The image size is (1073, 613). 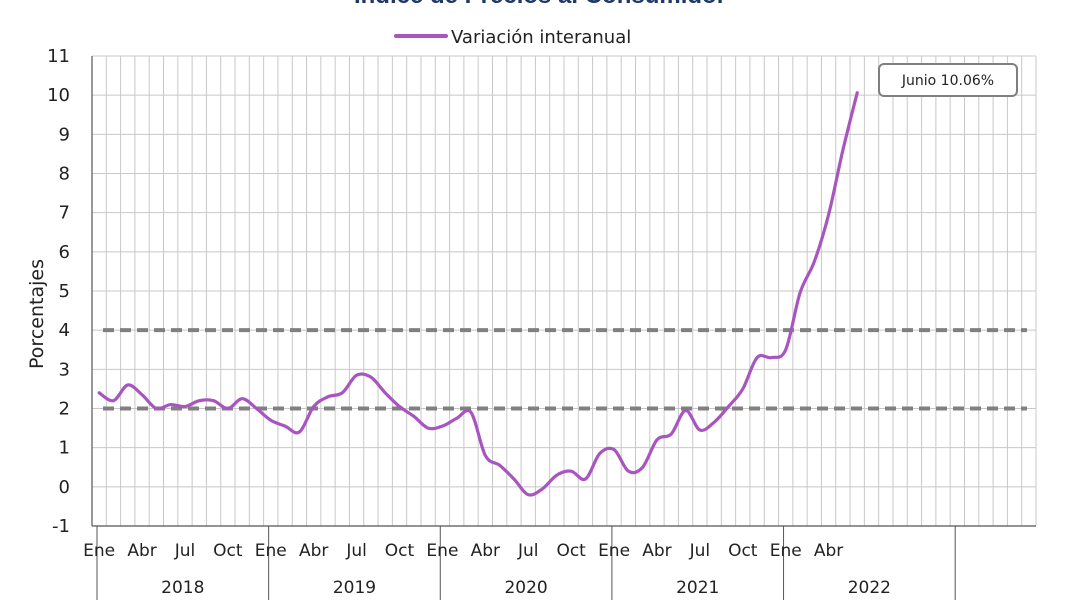 I want to click on year-label: 2018, so click(x=182, y=588).